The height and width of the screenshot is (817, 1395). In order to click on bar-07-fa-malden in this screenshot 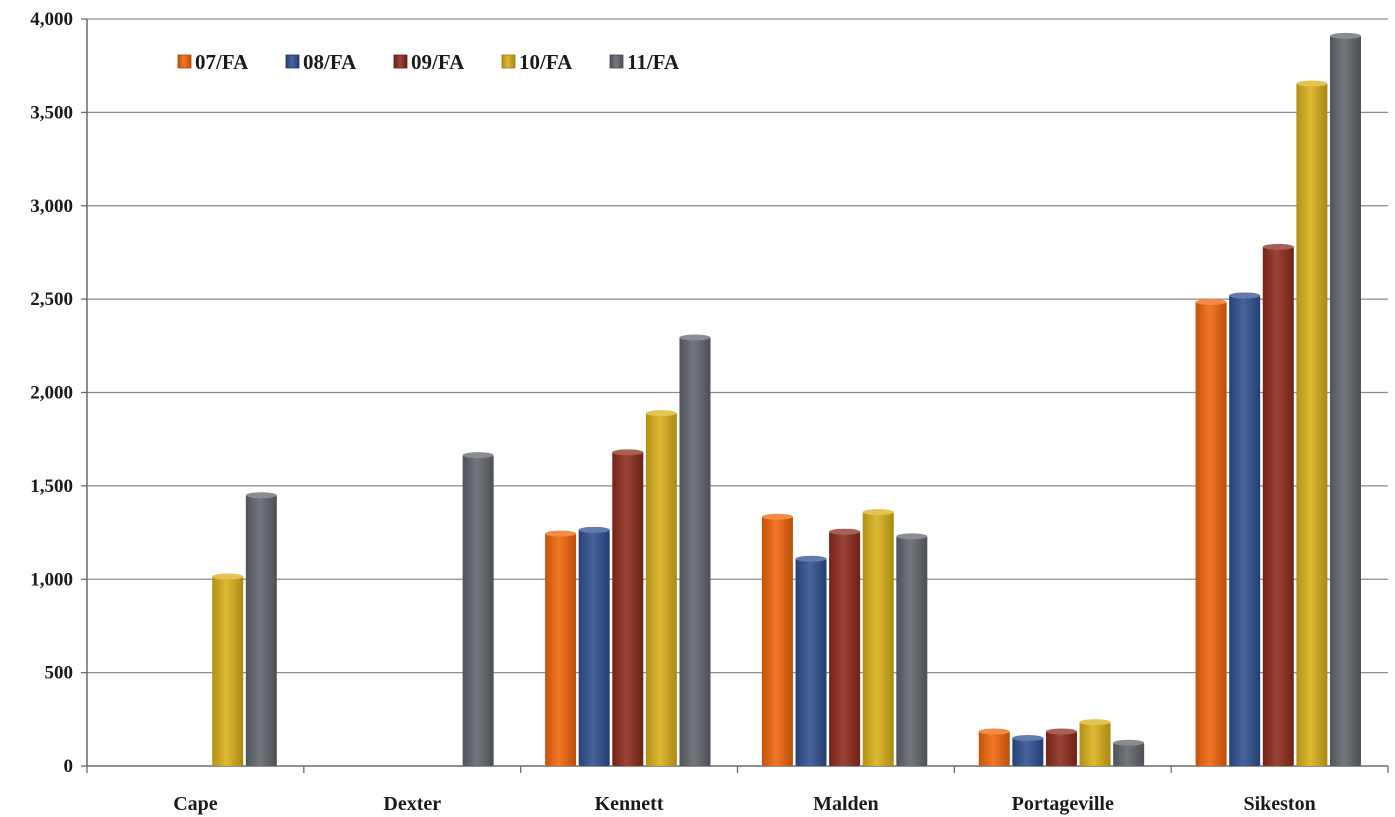, I will do `click(777, 640)`.